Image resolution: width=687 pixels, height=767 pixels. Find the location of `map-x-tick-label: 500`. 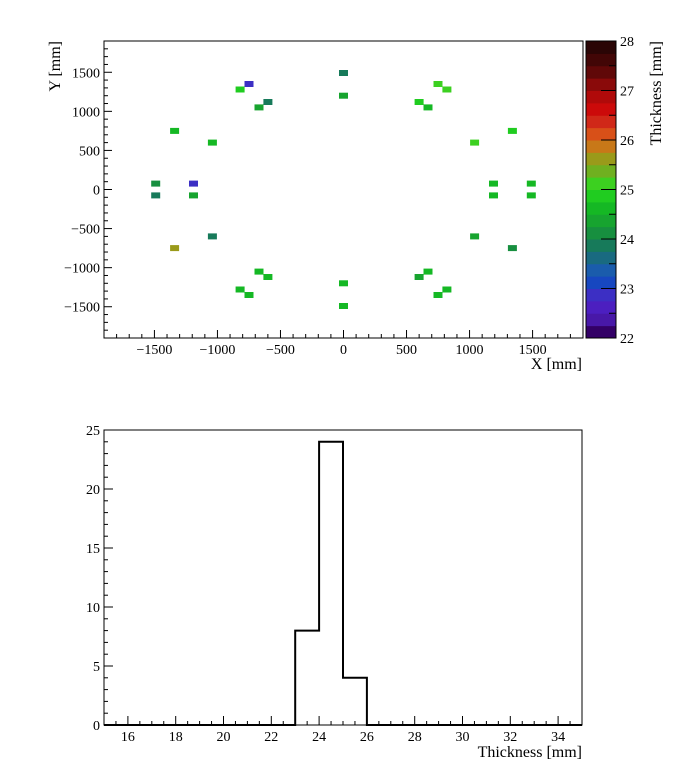

map-x-tick-label: 500 is located at coordinates (406, 350).